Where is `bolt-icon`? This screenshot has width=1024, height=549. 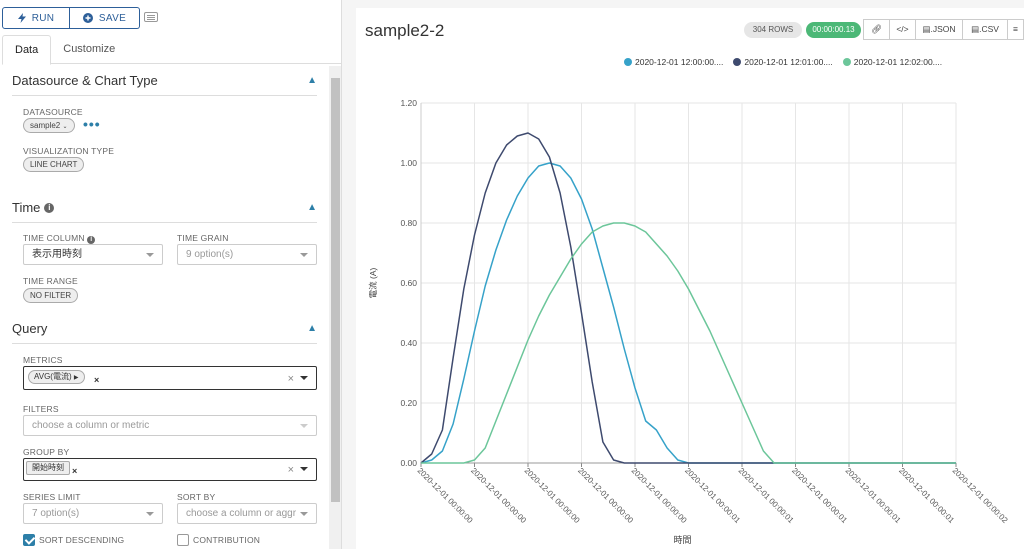
bolt-icon is located at coordinates (21, 18).